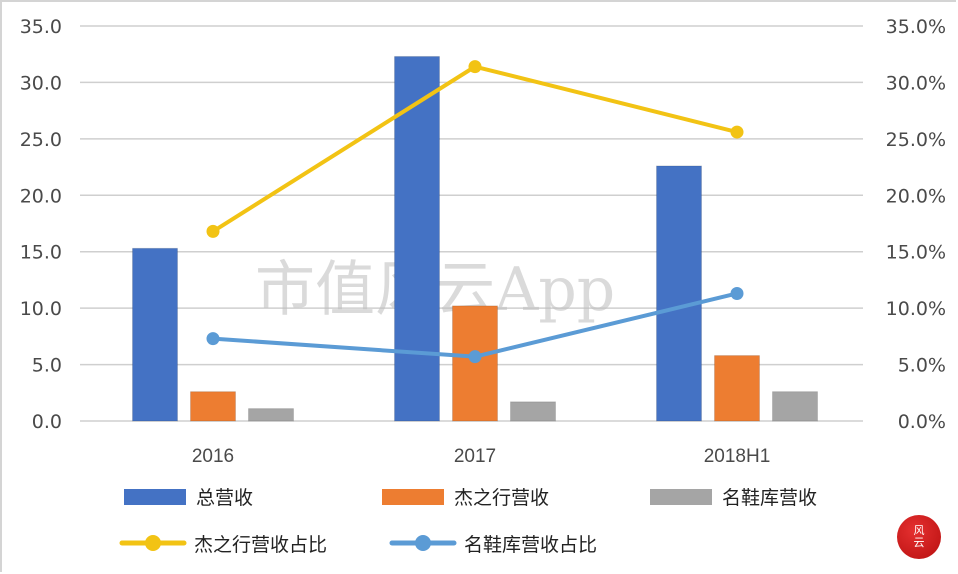 Image resolution: width=958 pixels, height=574 pixels. What do you see at coordinates (41, 27) in the screenshot?
I see `left-tick-label: 35.0` at bounding box center [41, 27].